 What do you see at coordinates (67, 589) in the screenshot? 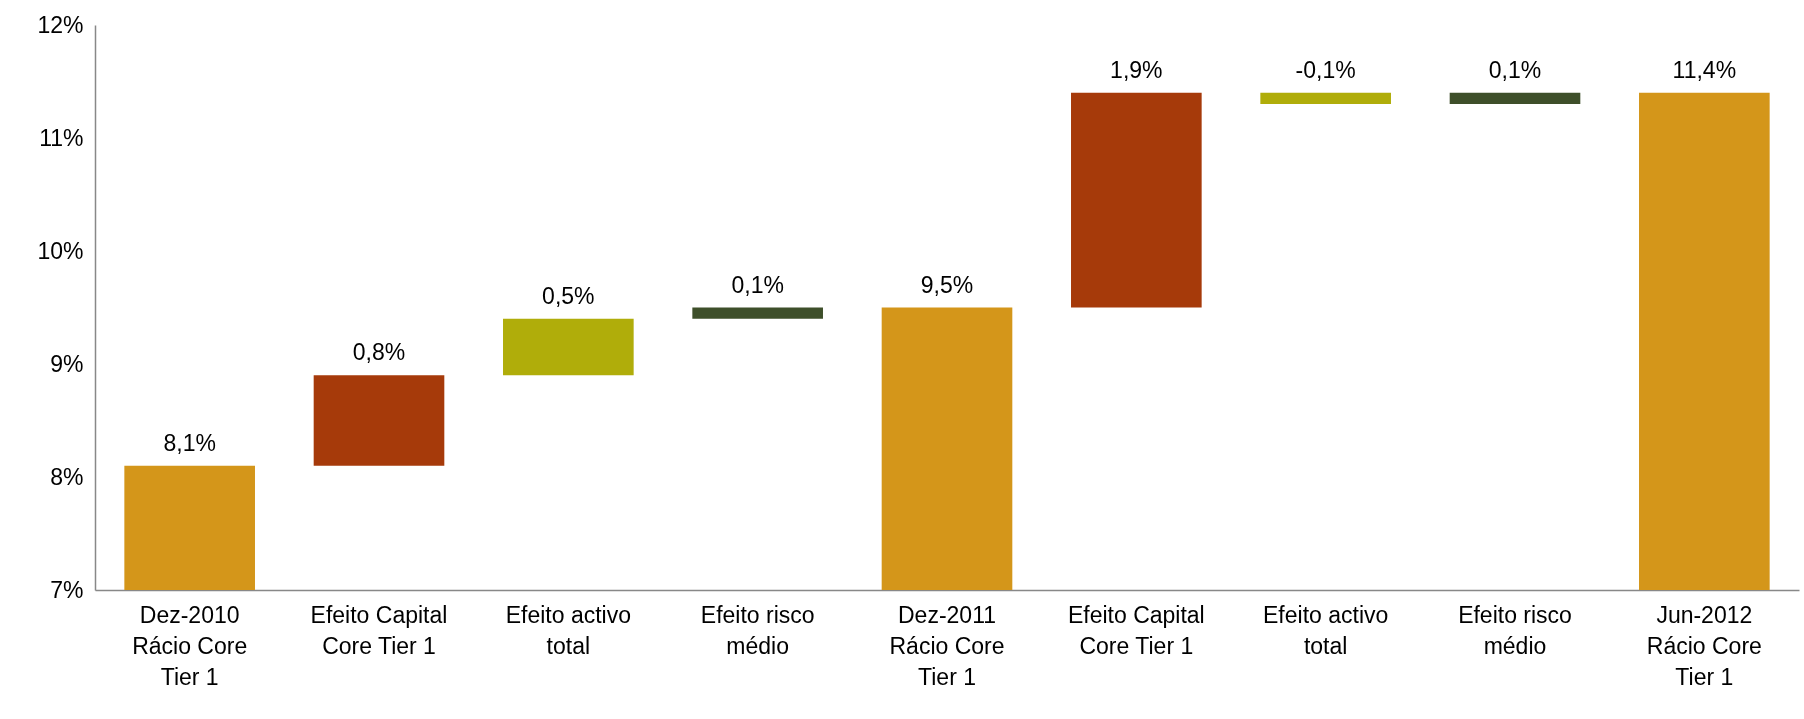
I see `y-tick-label: 7%` at bounding box center [67, 589].